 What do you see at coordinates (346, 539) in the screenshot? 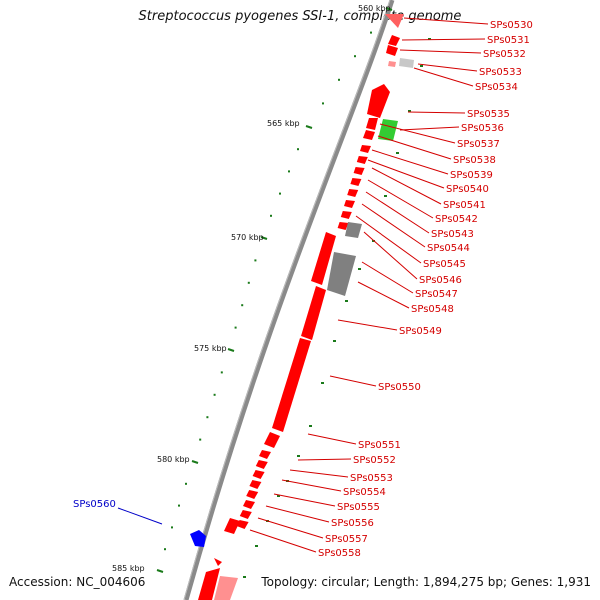
I see `gene-label-sps0557: SPs0557` at bounding box center [346, 539].